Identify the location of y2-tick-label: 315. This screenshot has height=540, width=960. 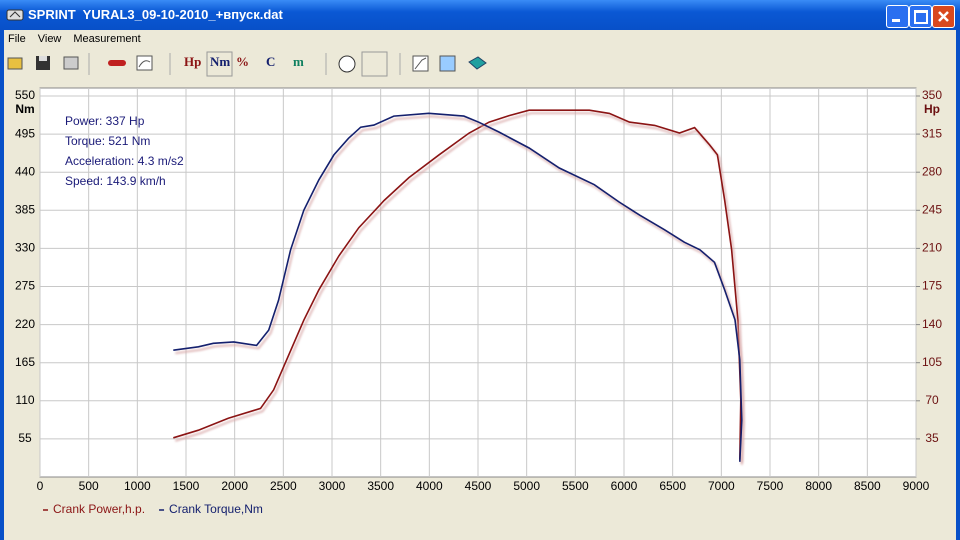
(932, 133).